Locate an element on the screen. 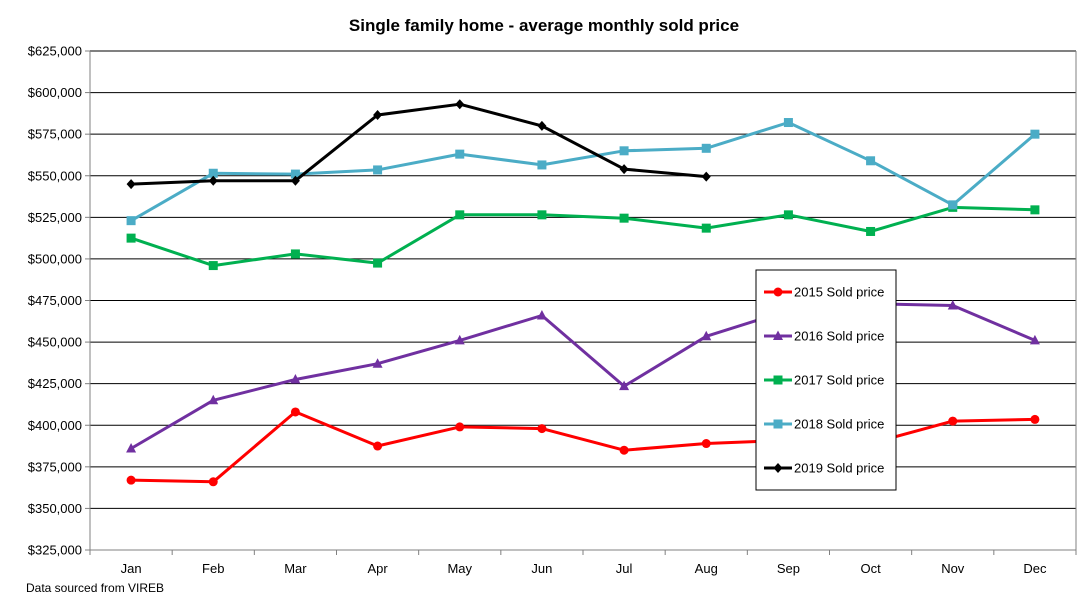 This screenshot has width=1092, height=602. x-tick-label: May is located at coordinates (459, 568).